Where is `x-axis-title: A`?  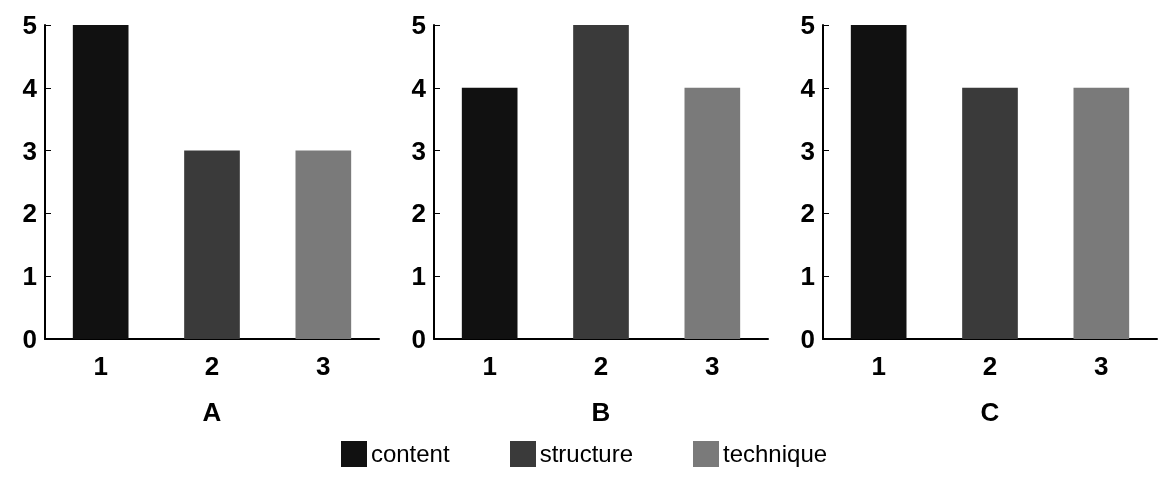 x-axis-title: A is located at coordinates (212, 412).